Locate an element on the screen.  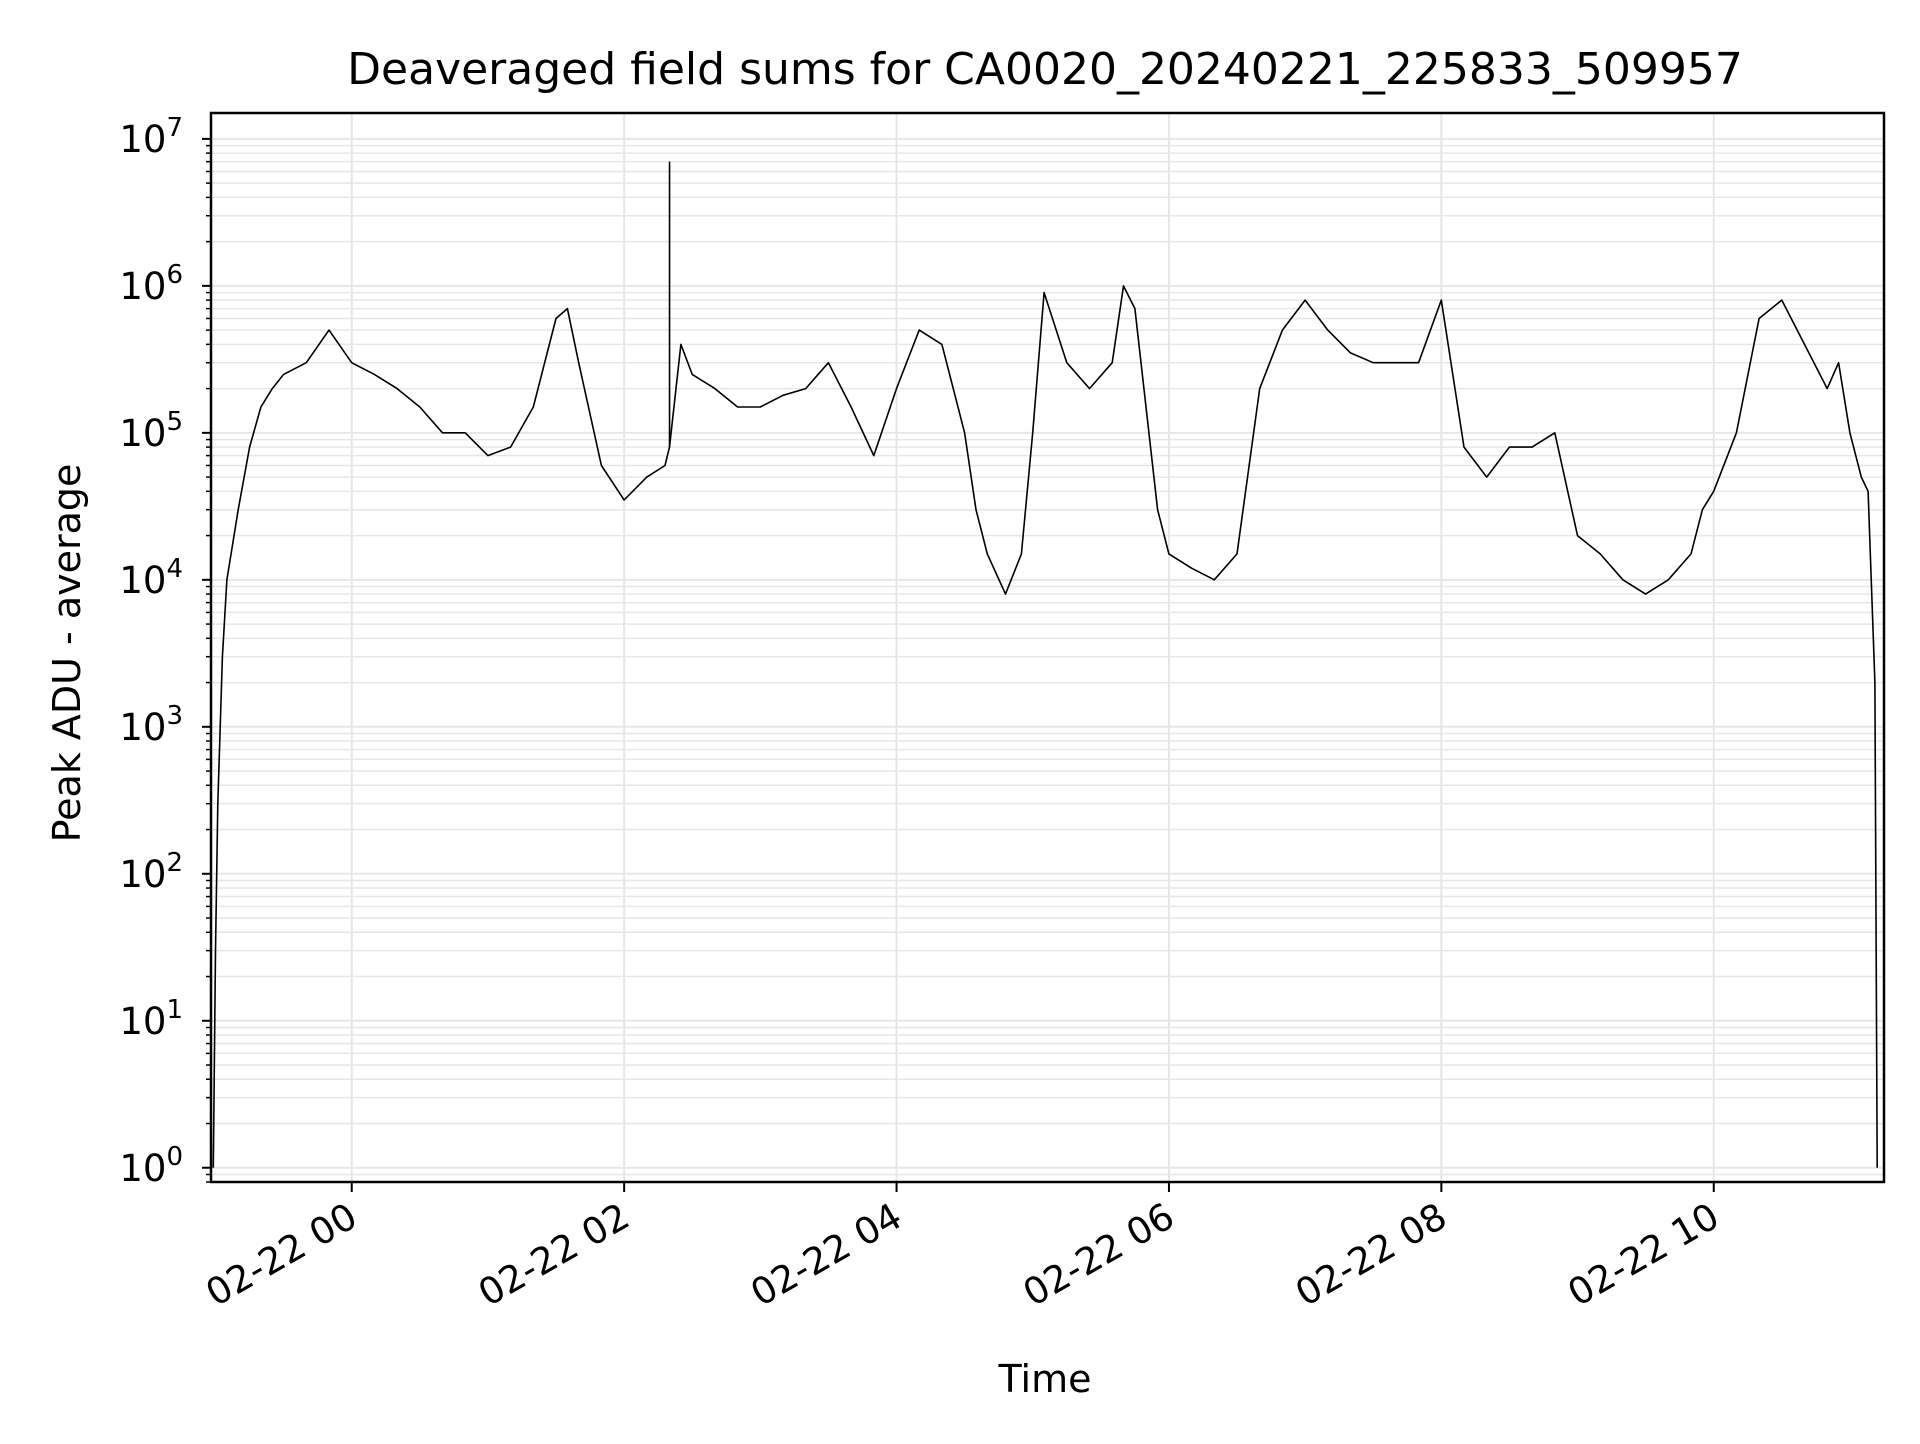
y-tick-label: 107 is located at coordinates (151, 137).